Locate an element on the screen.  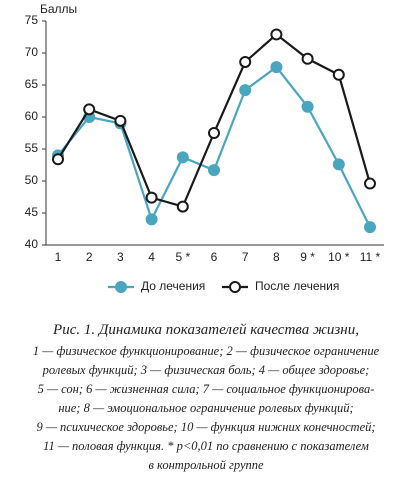
y-tick-label: 60 is located at coordinates (32, 116).